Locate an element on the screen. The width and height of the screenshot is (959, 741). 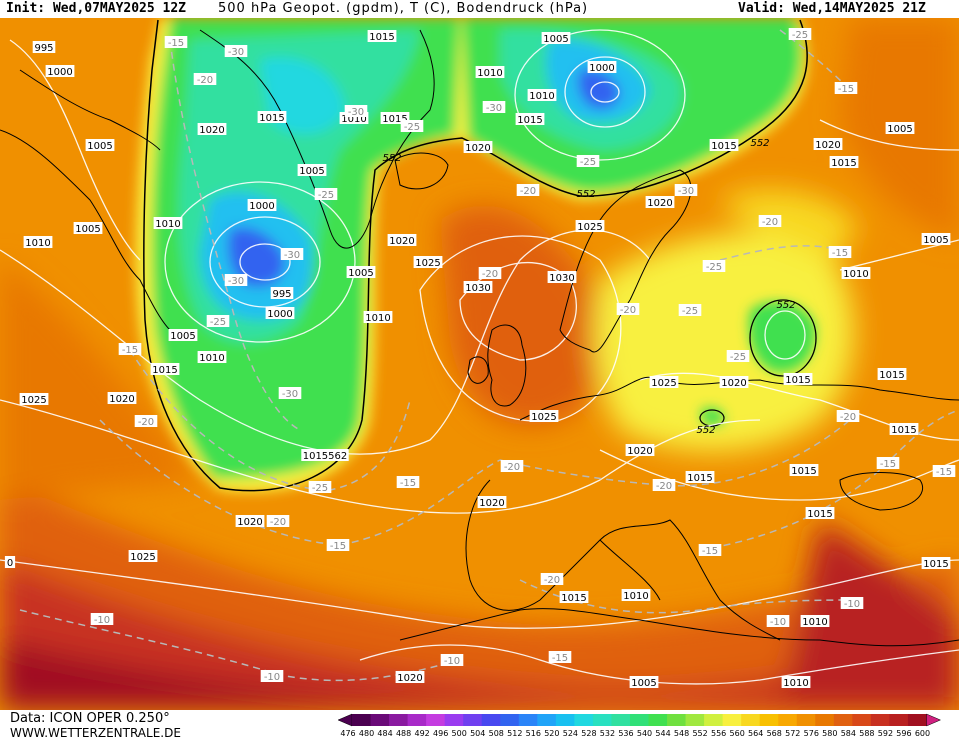
temperature-label-text: -10 is located at coordinates (778, 622).